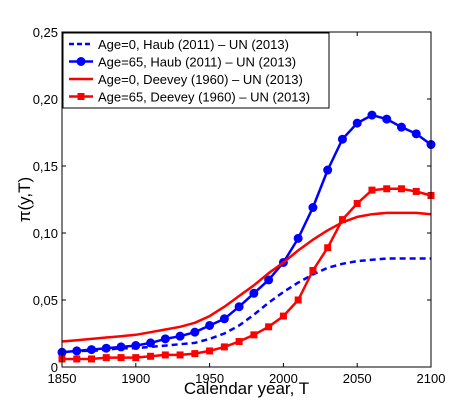 This screenshot has width=474, height=413. What do you see at coordinates (204, 97) in the screenshot?
I see `legend-label: Age=65, Deevey (1960) – UN (2013)` at bounding box center [204, 97].